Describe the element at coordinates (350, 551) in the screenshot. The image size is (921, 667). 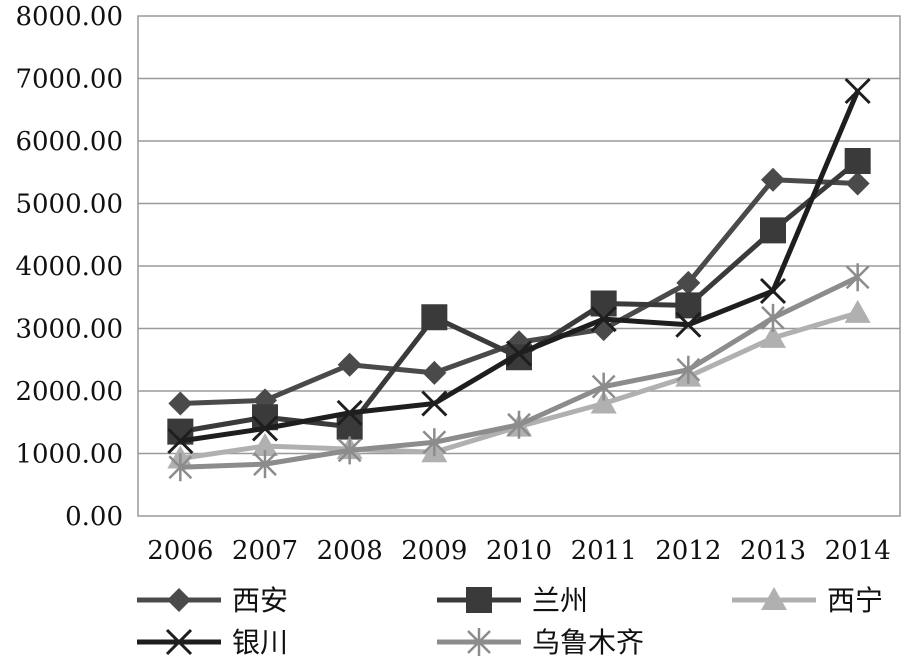
I see `x-tick-label: 2008` at that location.